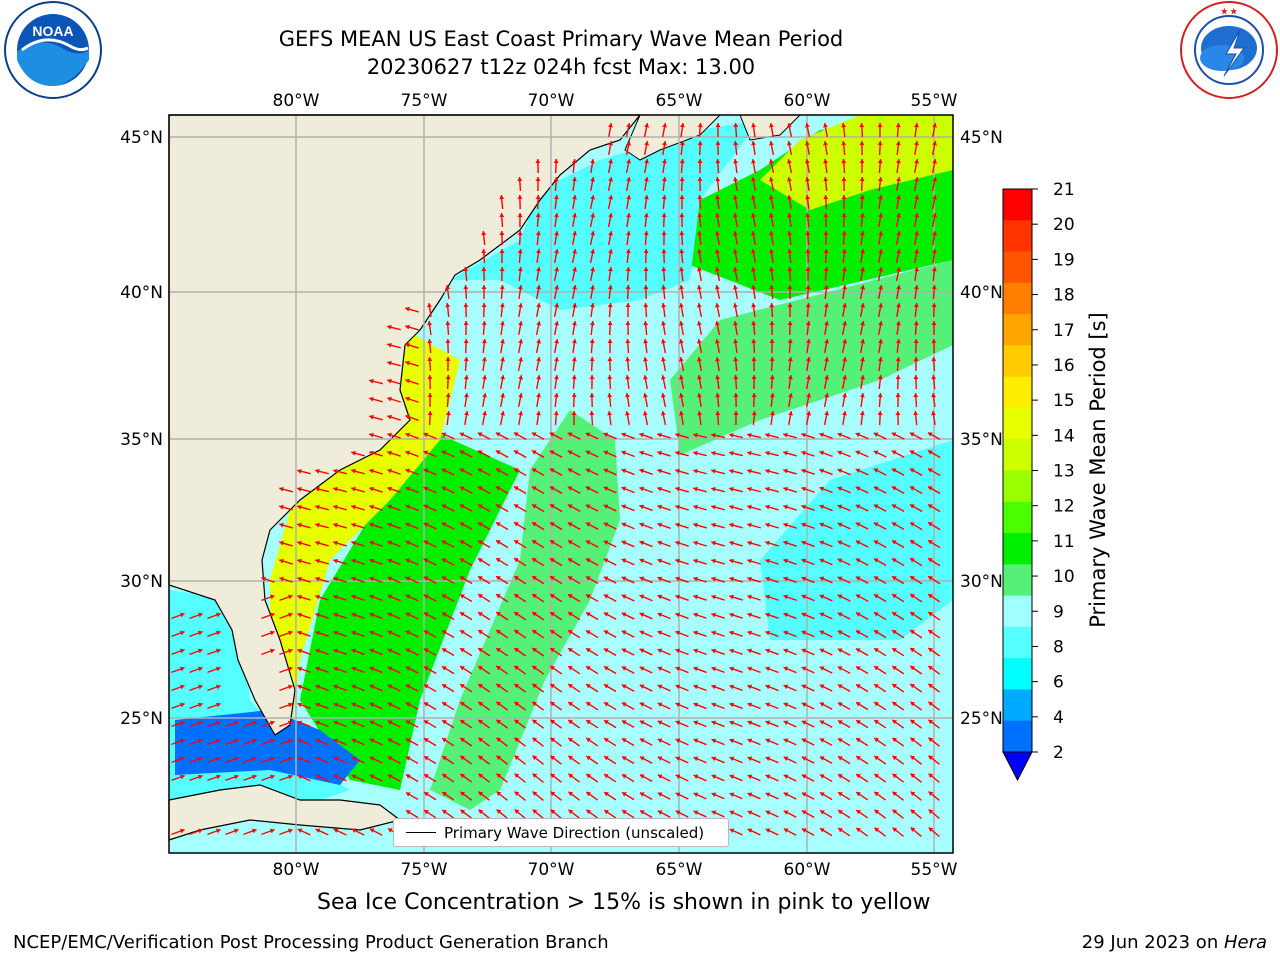 Image resolution: width=1280 pixels, height=960 pixels. Describe the element at coordinates (1064, 260) in the screenshot. I see `colorbar-tick-label: 19` at that location.